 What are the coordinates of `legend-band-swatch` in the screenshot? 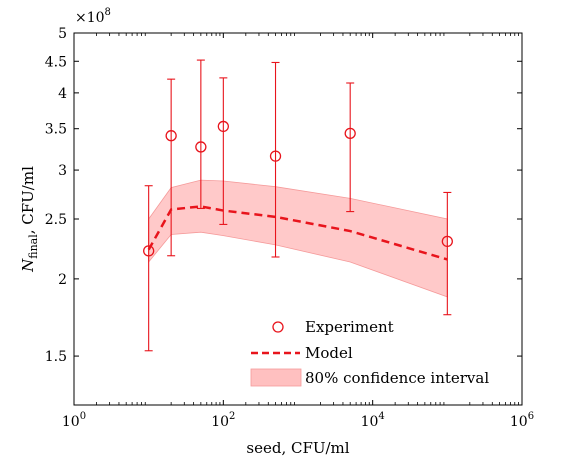 It's located at (276, 377).